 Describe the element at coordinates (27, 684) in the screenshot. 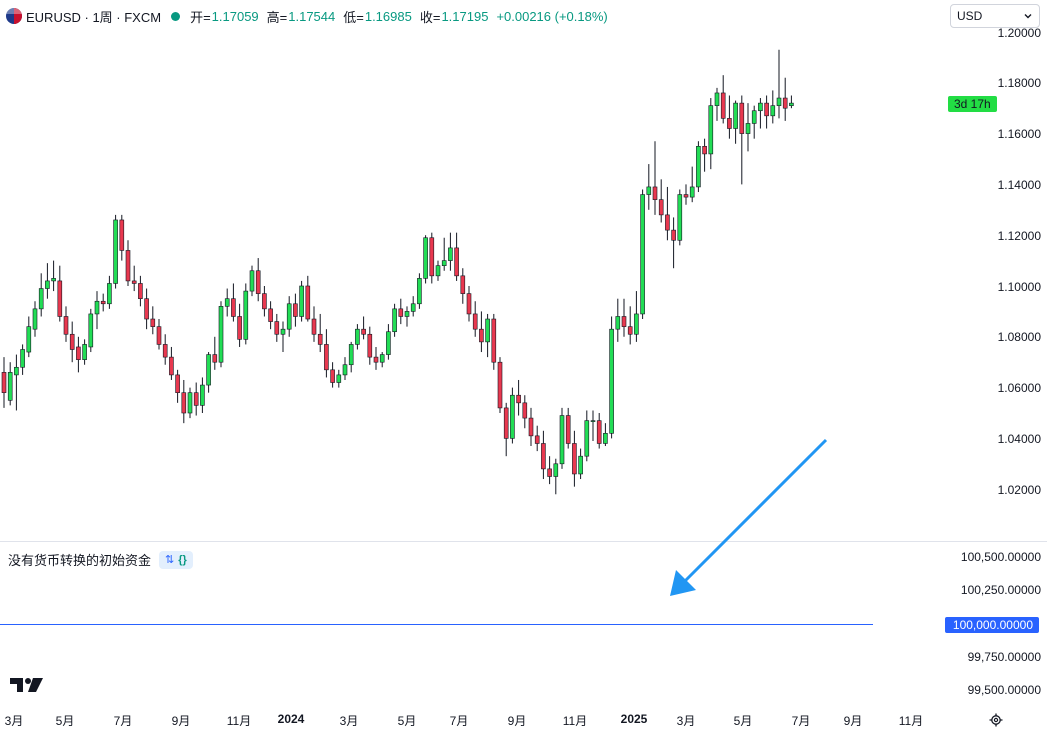

I see `tradingview-logo-icon` at that location.